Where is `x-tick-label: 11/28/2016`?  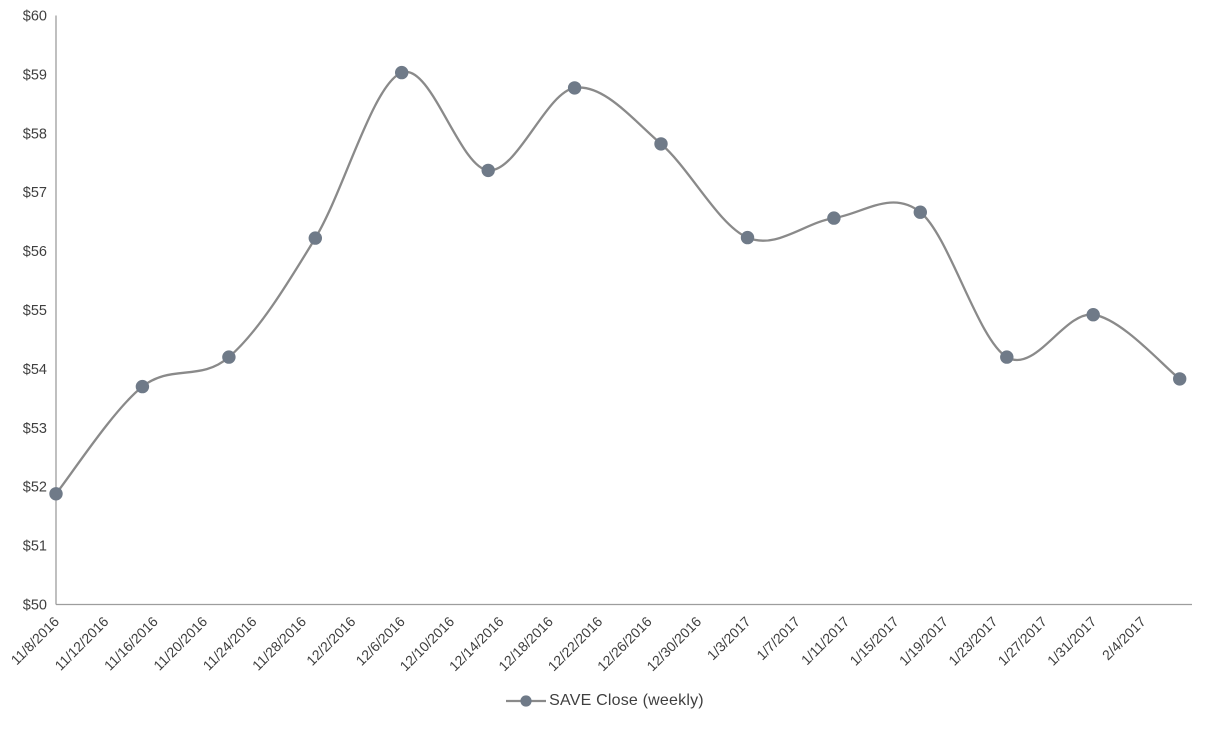 x-tick-label: 11/28/2016 is located at coordinates (279, 643).